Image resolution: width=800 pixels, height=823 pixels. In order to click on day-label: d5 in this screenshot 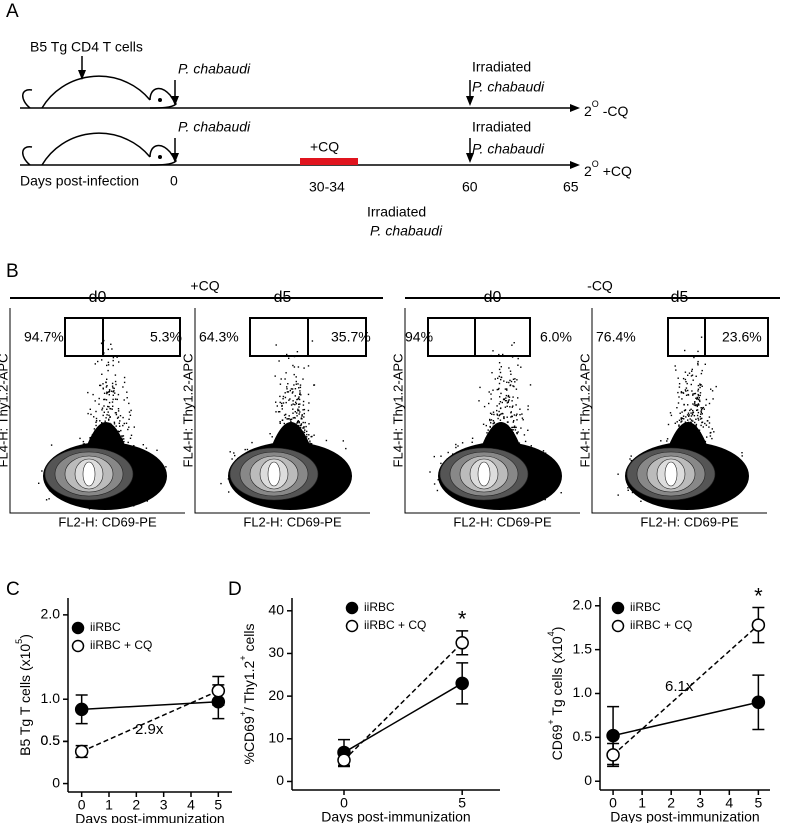, I will do `click(283, 297)`.